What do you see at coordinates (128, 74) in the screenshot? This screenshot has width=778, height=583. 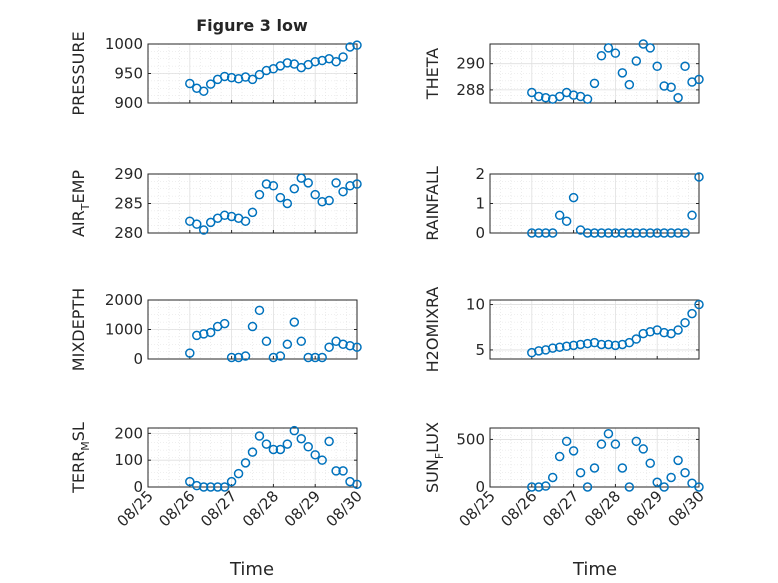 I see `y-tick-label: 950` at bounding box center [128, 74].